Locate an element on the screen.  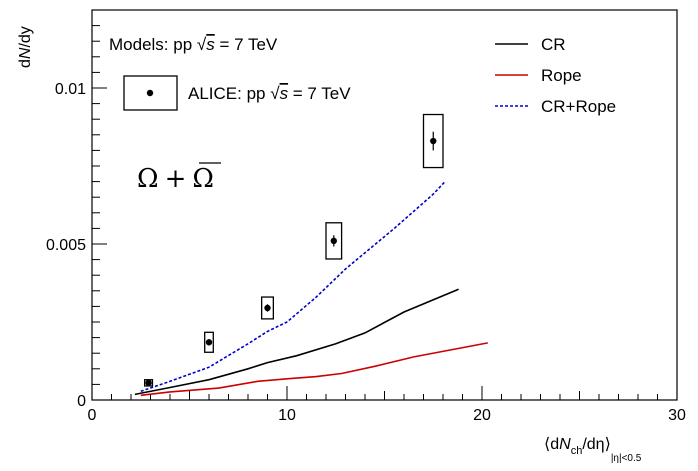
series-line-cr is located at coordinates (296, 342).